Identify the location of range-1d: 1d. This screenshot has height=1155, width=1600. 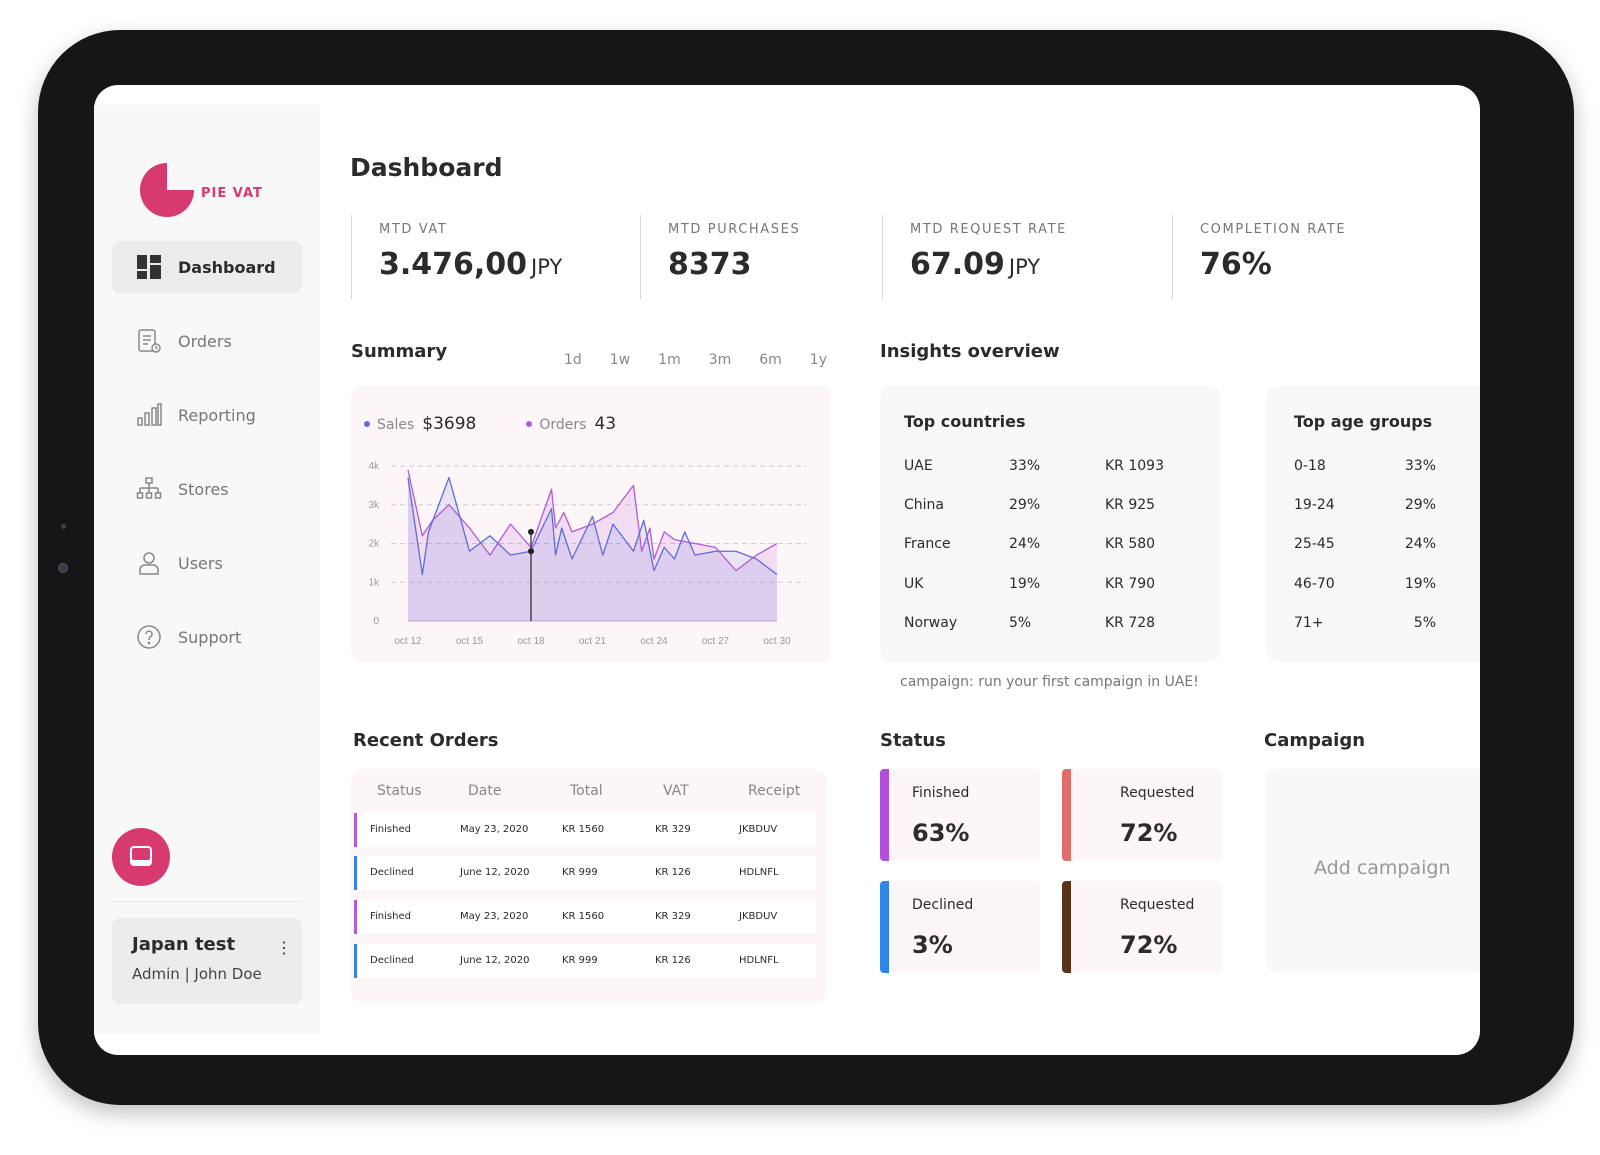
(573, 360).